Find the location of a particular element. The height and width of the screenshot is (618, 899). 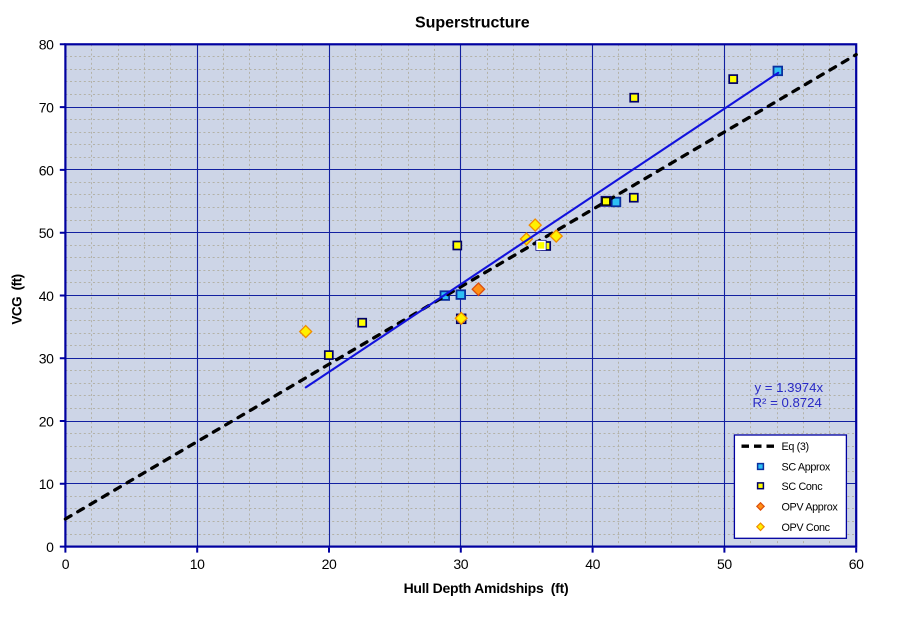

svg-text: VCG (ft) is located at coordinates (17, 299).